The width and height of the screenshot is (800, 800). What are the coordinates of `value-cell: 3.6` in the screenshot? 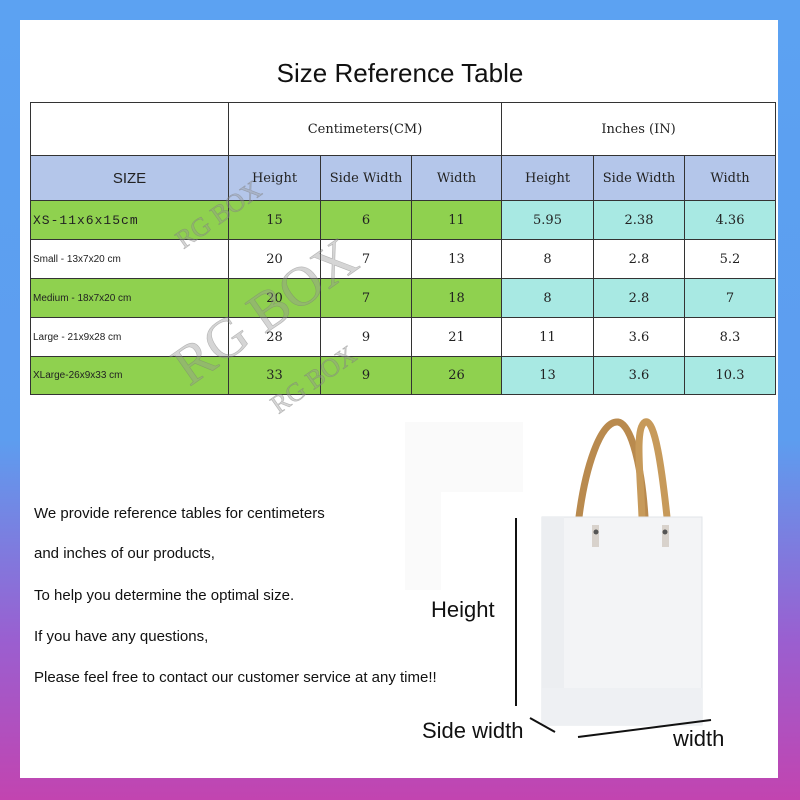 It's located at (639, 375).